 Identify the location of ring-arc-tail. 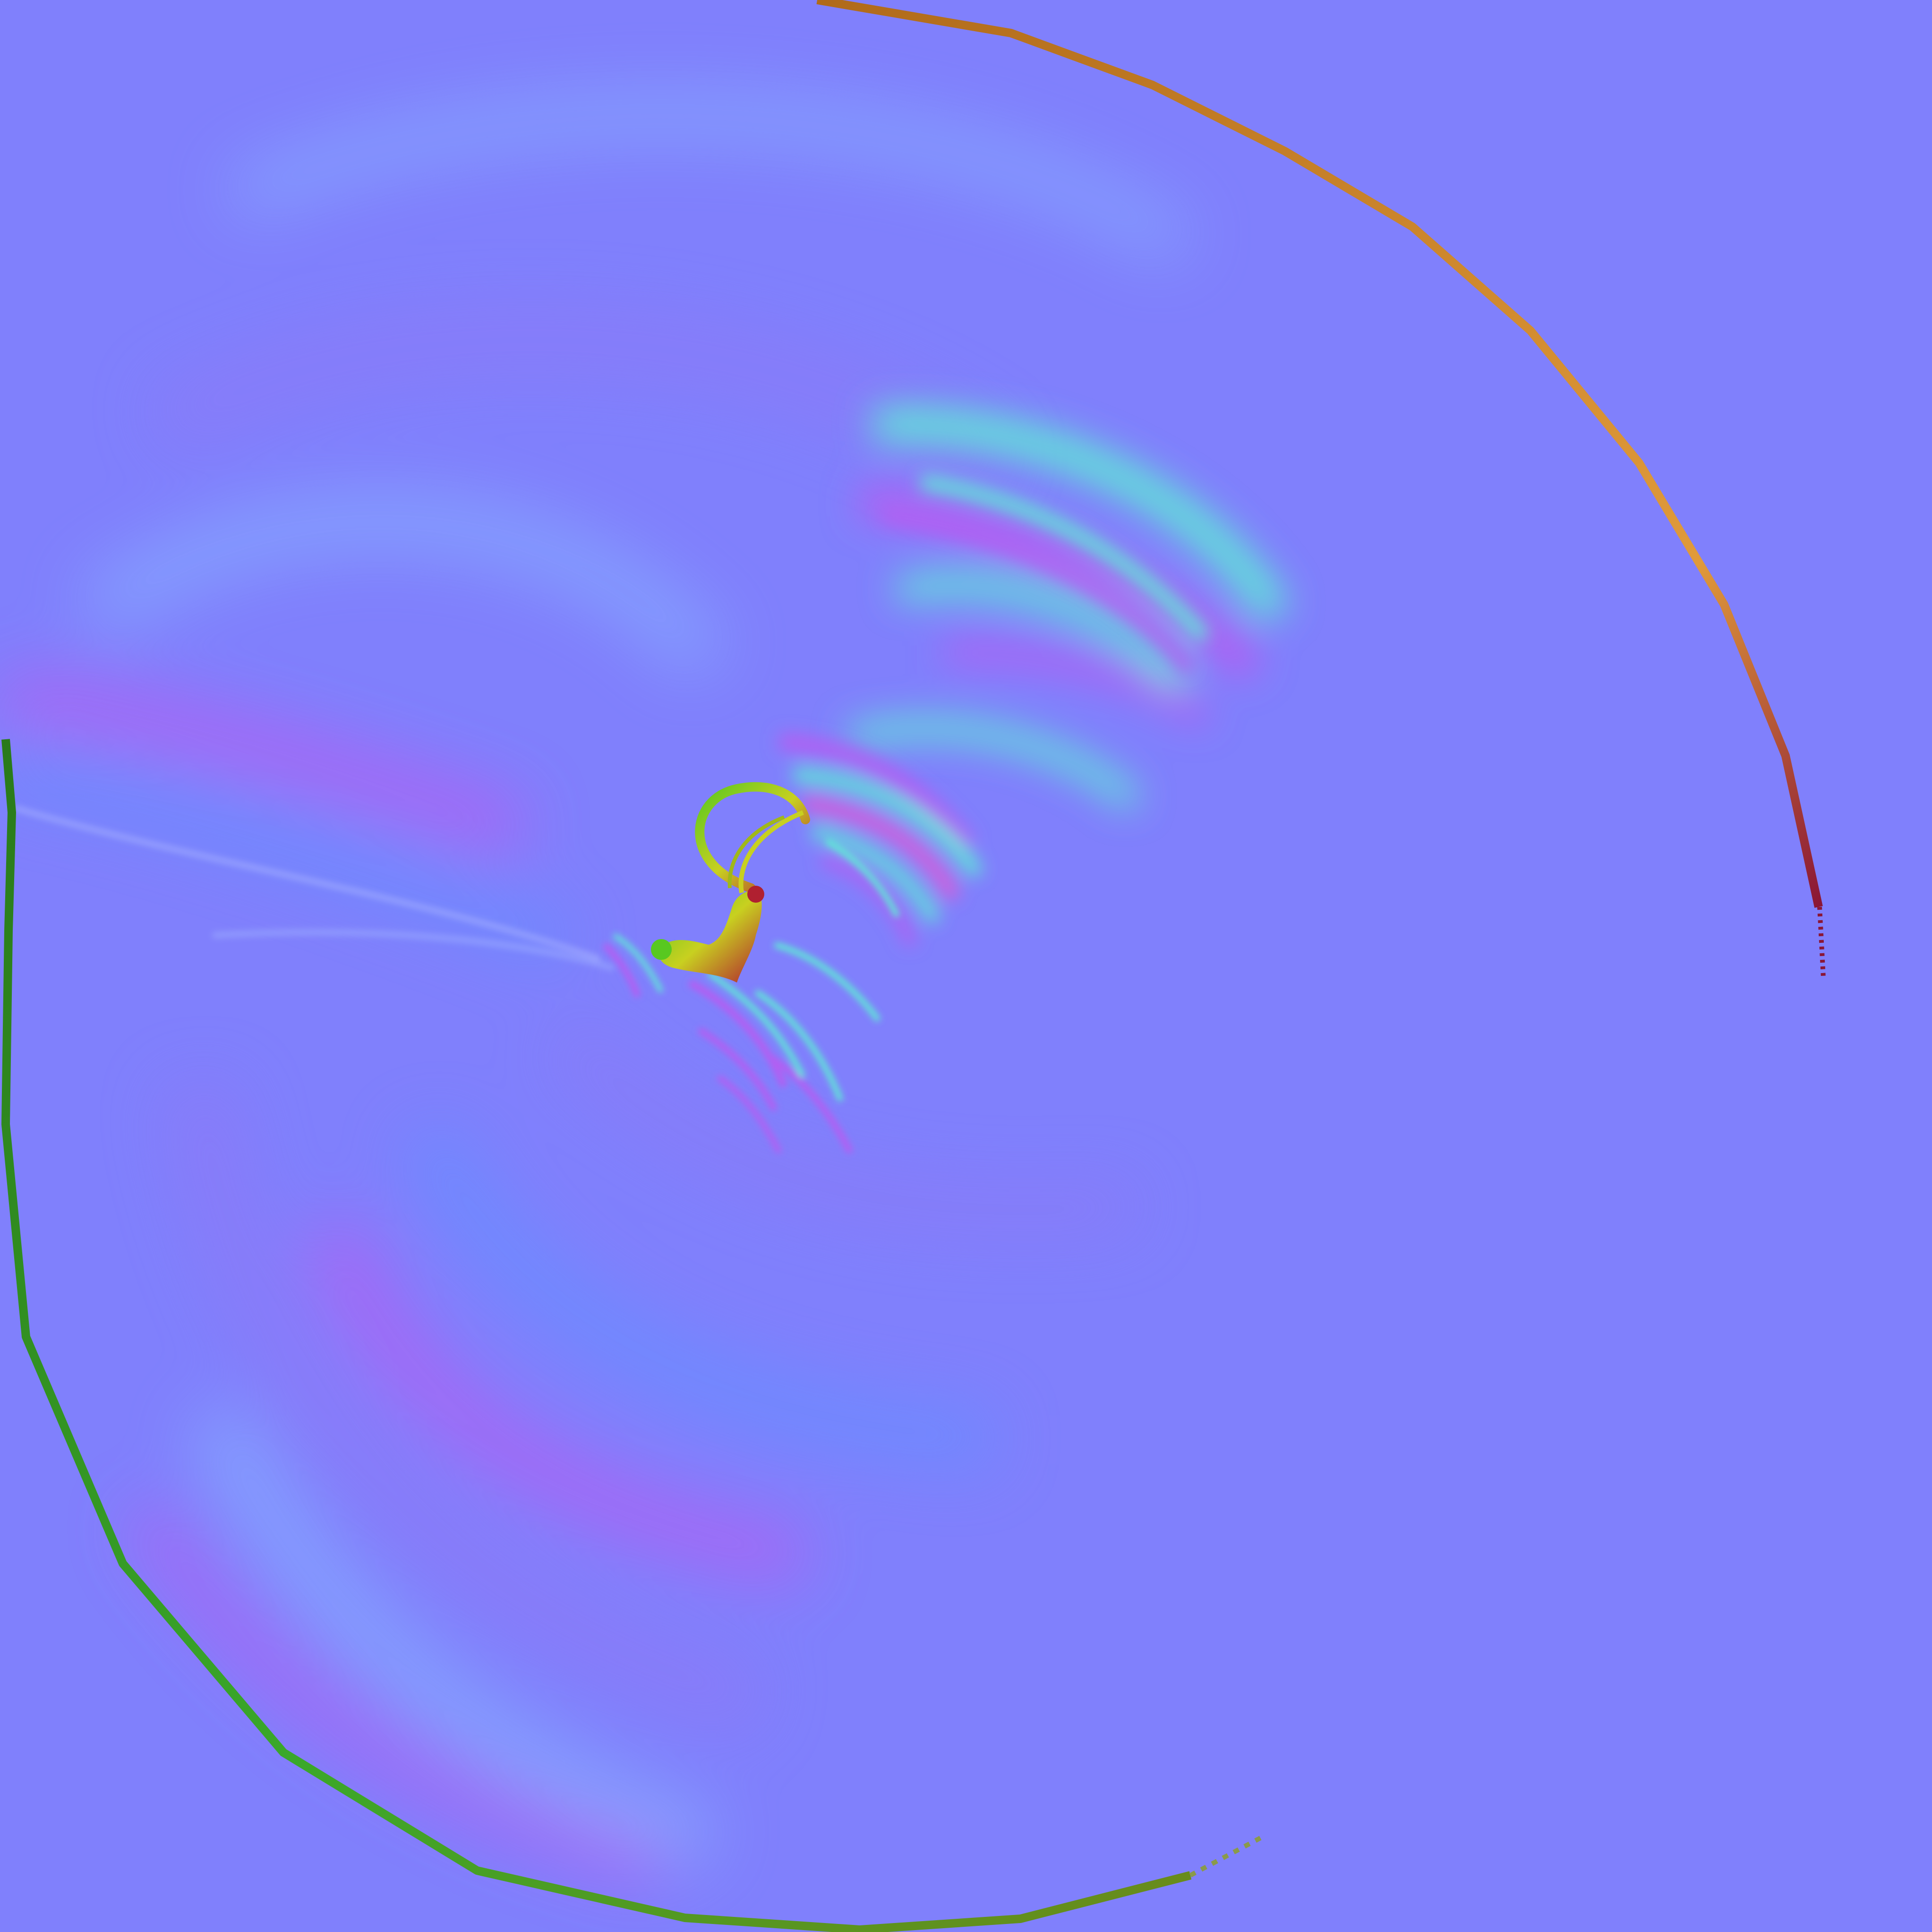
(1821, 942).